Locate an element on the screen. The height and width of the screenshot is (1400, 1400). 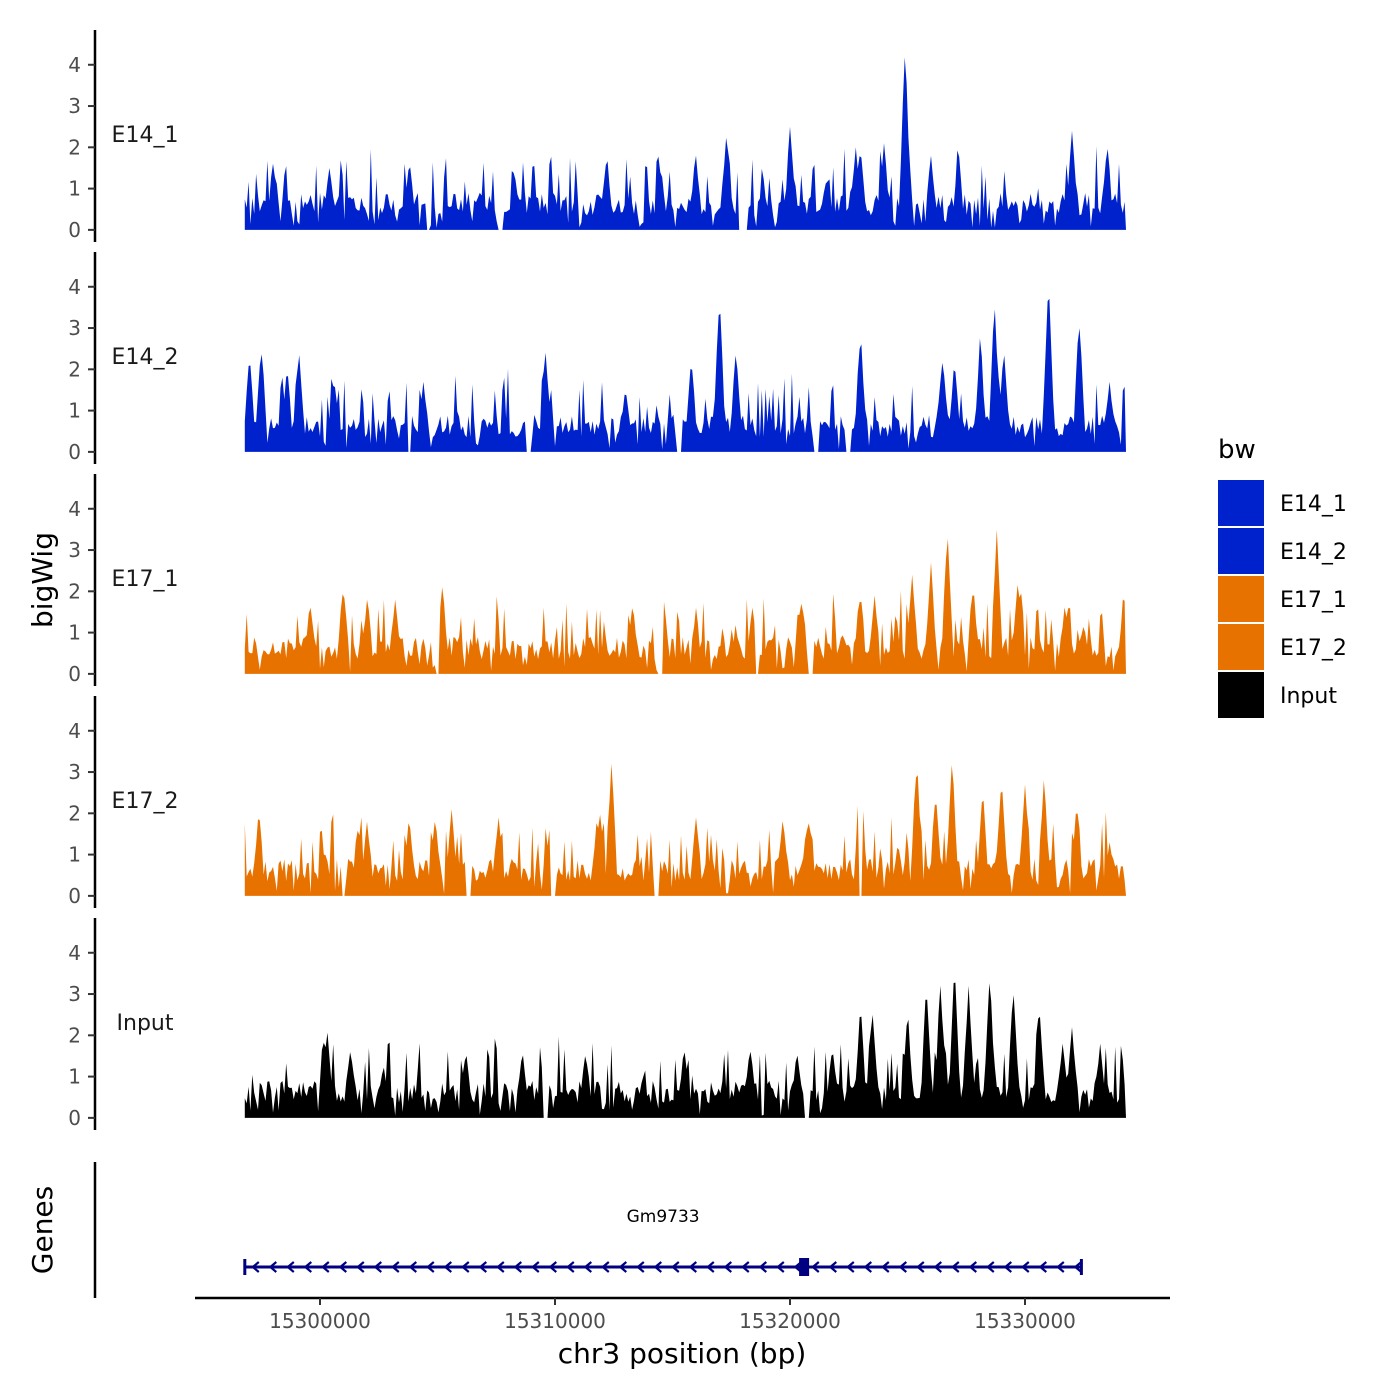
panel-e14-2: 0 1 2 3 4 E14_2 is located at coordinates (597, 358).